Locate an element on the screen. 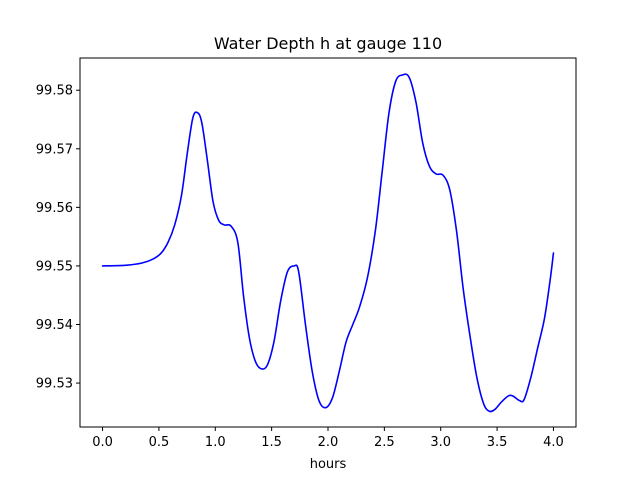  chart-title: Water Depth h at gauge 110 is located at coordinates (328, 43).